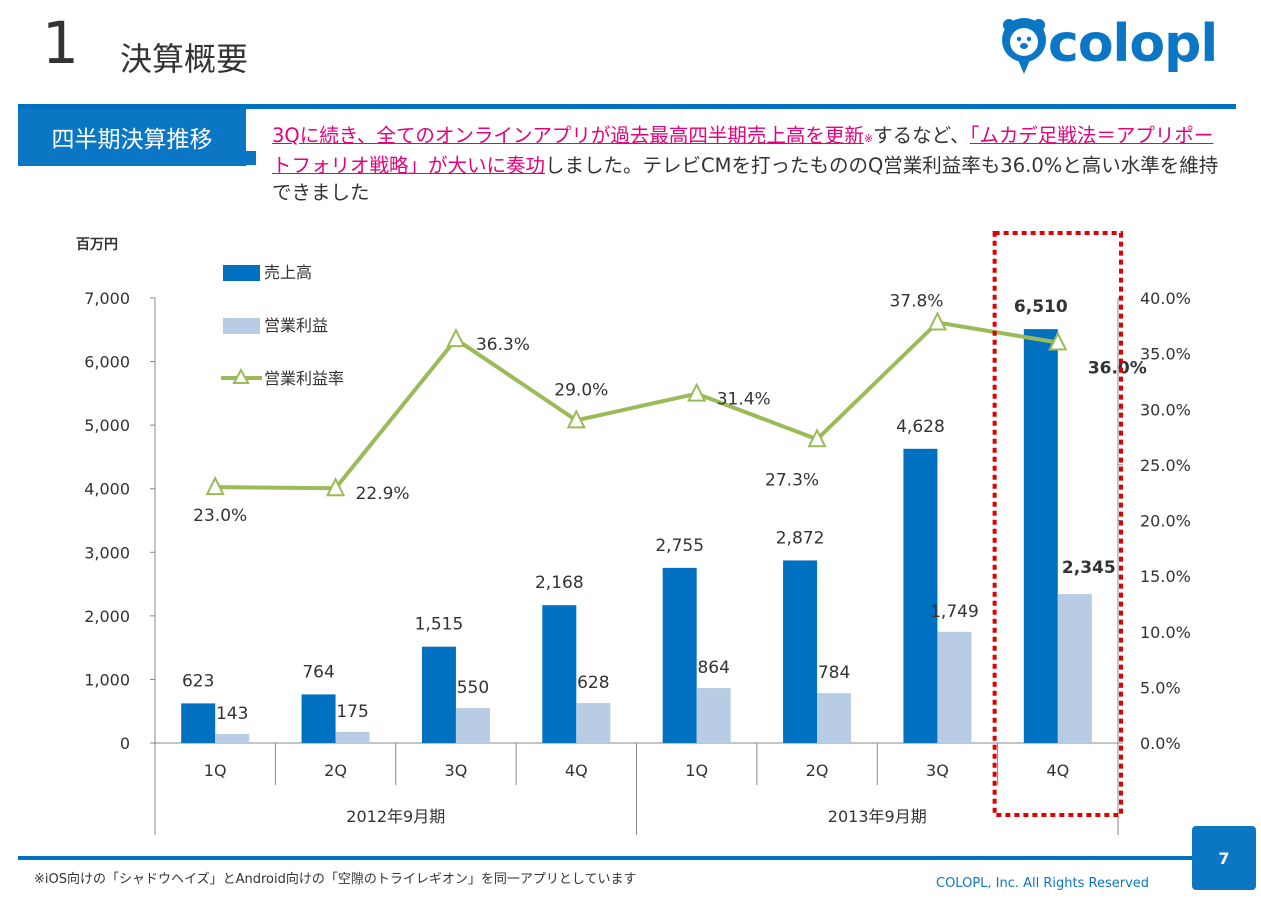 The width and height of the screenshot is (1261, 904). I want to click on logo-wordmark: colopl, so click(1133, 44).